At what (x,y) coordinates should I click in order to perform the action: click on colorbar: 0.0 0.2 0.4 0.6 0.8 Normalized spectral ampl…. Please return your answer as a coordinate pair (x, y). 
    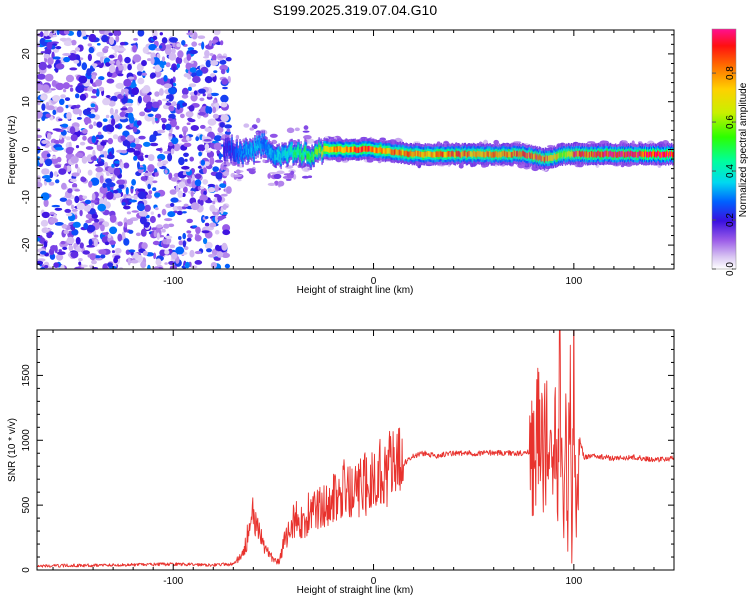
    Looking at the image, I should click on (730, 152).